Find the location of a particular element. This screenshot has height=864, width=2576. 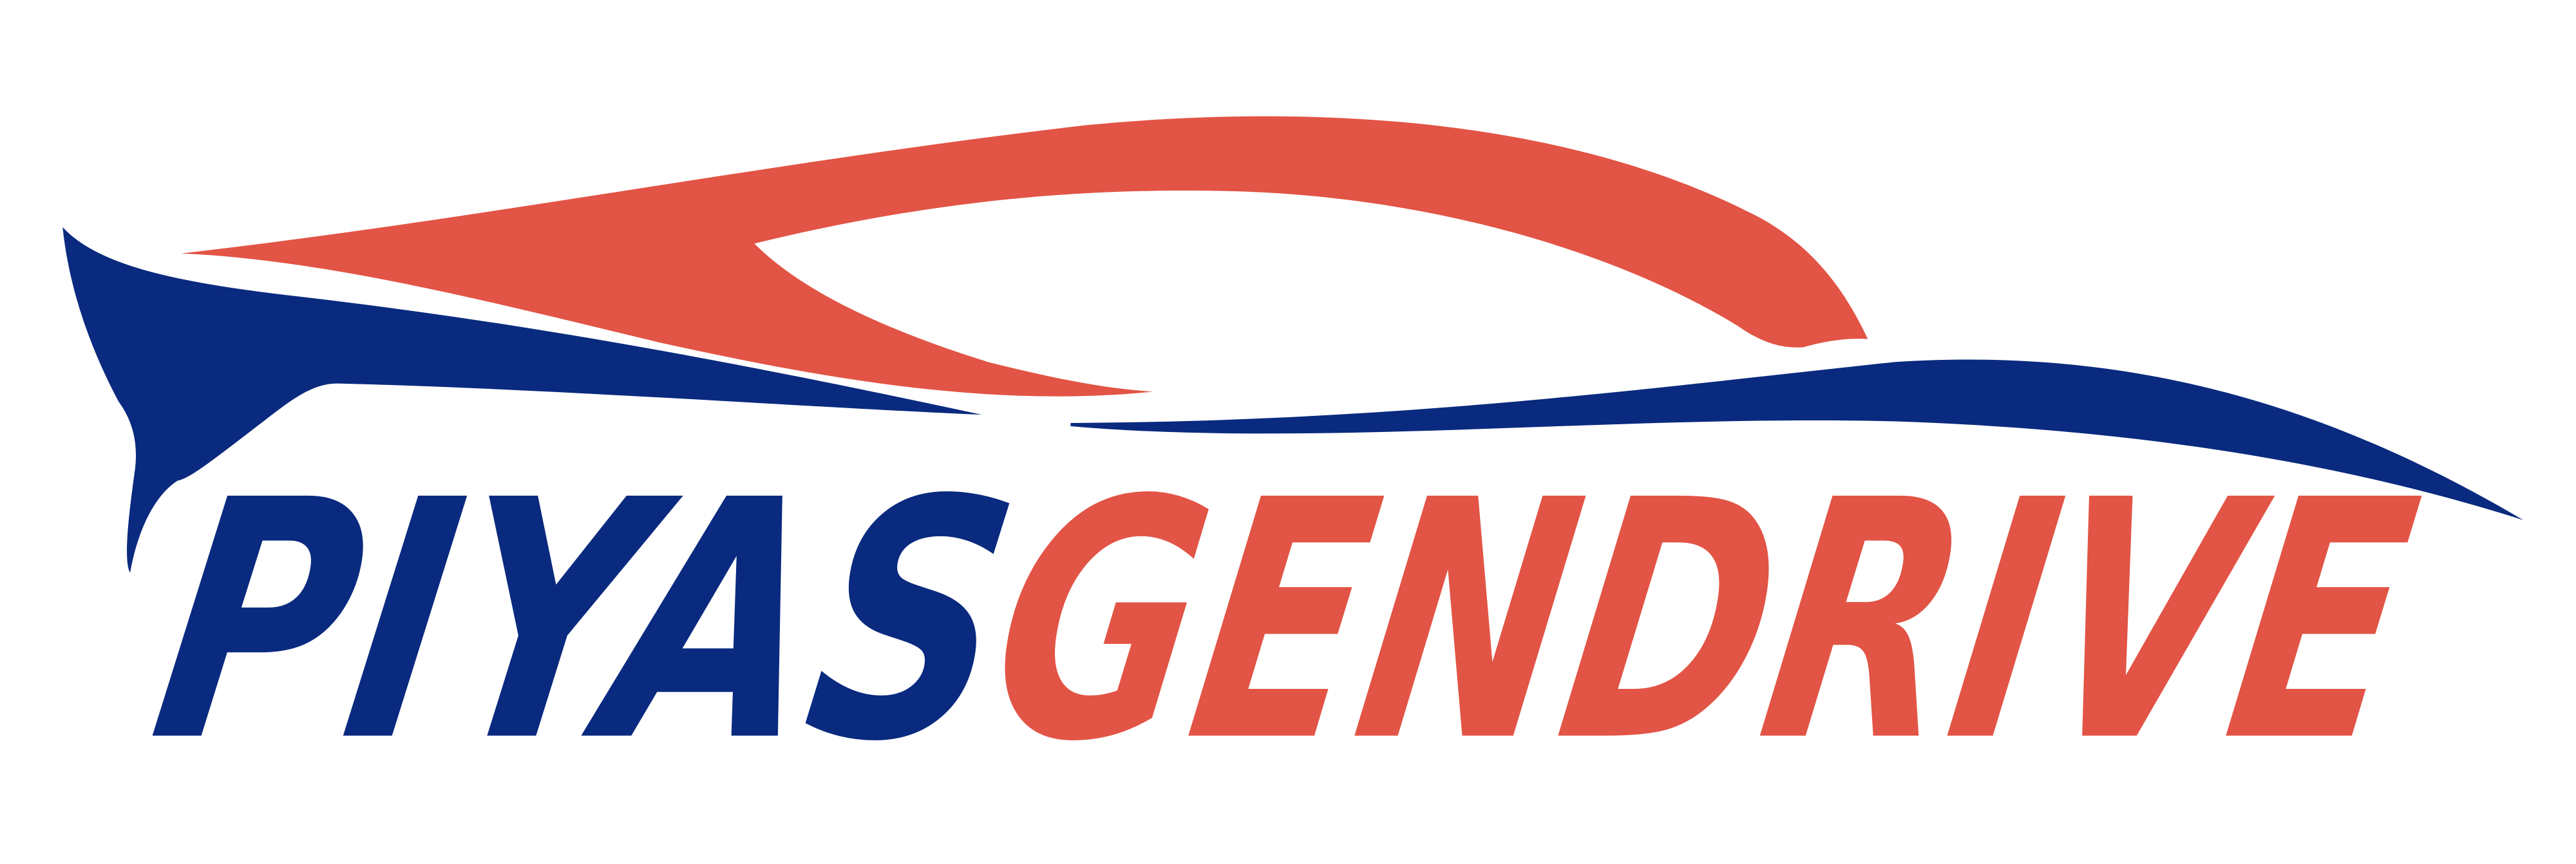

side-swoosh is located at coordinates (1797, 439).